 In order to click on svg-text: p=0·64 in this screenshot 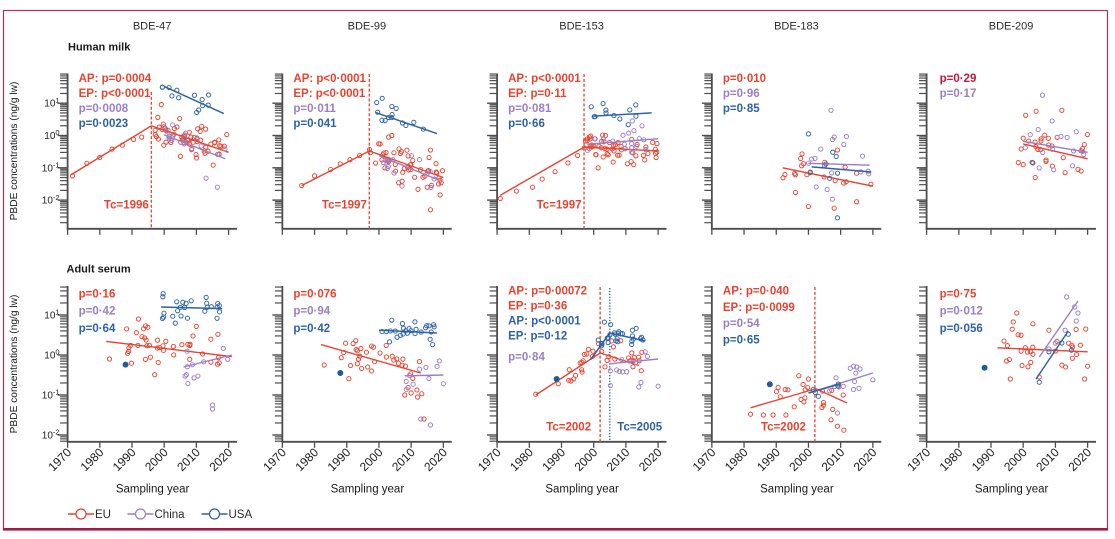, I will do `click(97, 329)`.